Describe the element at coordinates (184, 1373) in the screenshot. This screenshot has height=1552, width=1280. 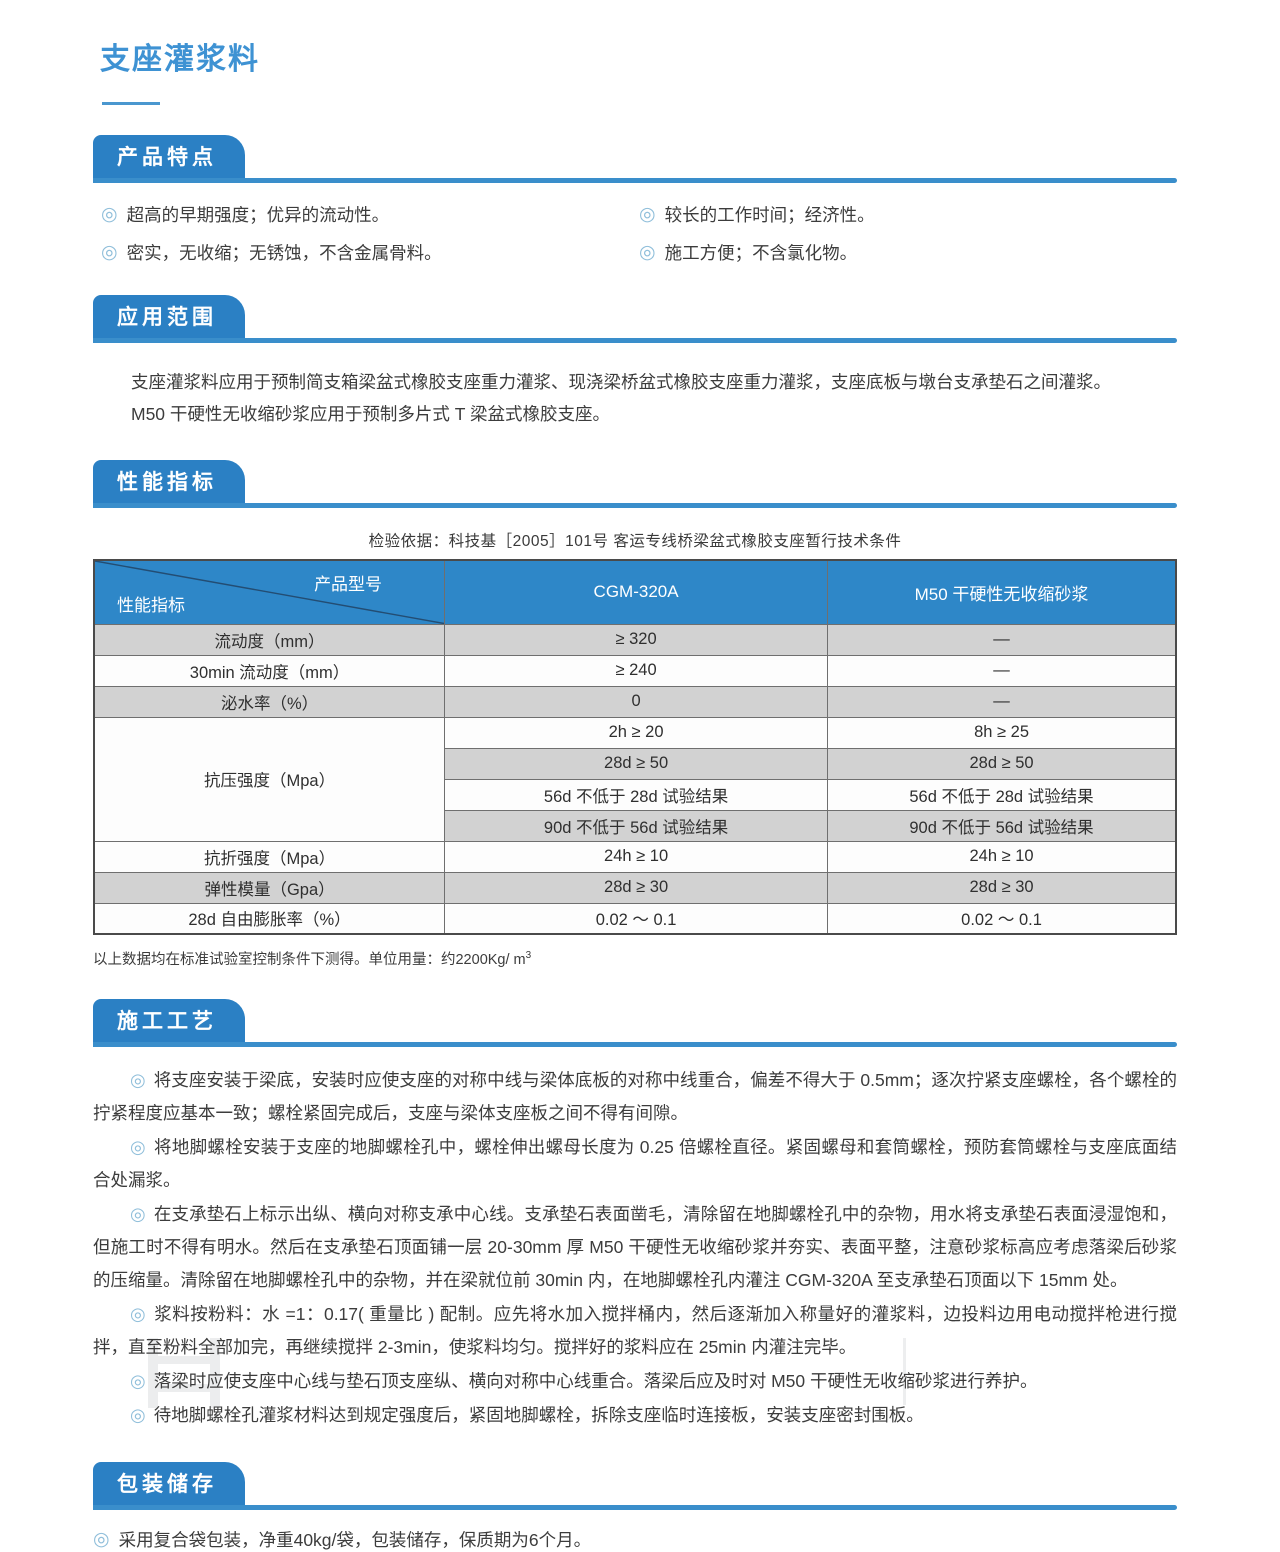
I see `scan-artifact-ladder` at that location.